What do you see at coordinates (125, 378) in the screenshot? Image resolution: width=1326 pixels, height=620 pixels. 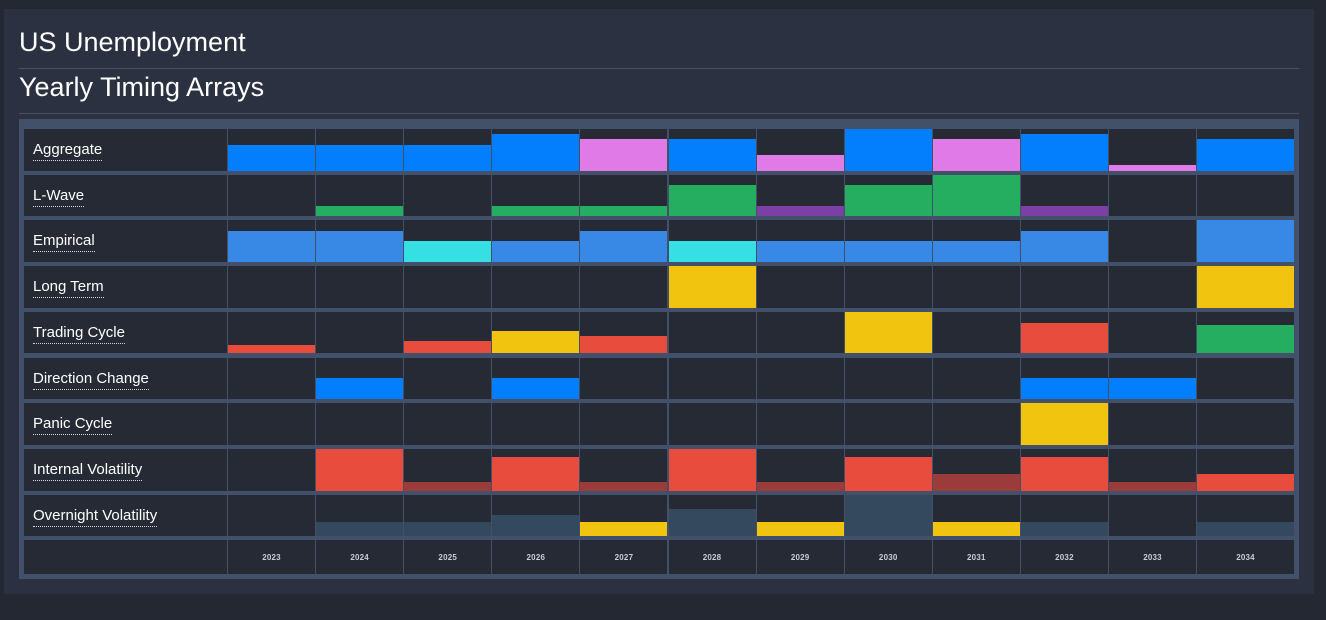 I see `row-label: Direction Change` at bounding box center [125, 378].